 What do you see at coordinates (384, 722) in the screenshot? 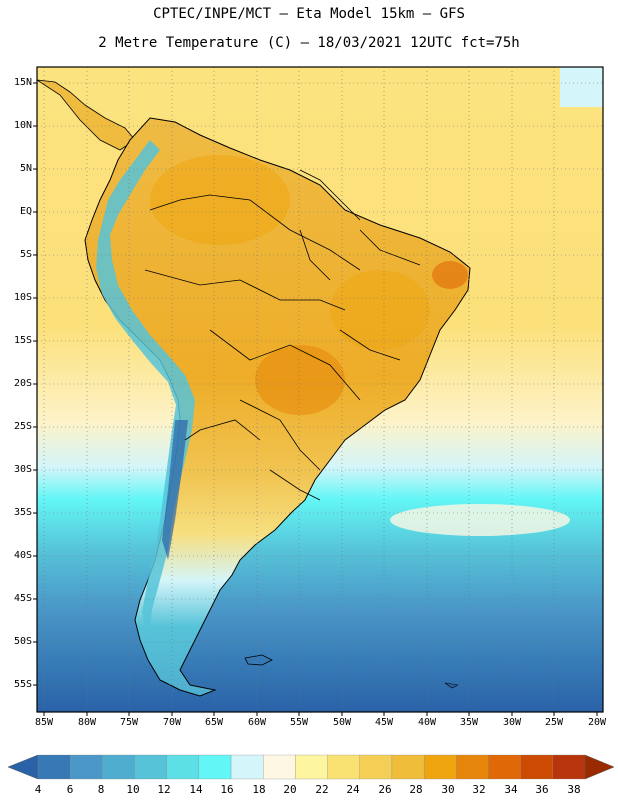
I see `lon-label: 45W` at bounding box center [384, 722].